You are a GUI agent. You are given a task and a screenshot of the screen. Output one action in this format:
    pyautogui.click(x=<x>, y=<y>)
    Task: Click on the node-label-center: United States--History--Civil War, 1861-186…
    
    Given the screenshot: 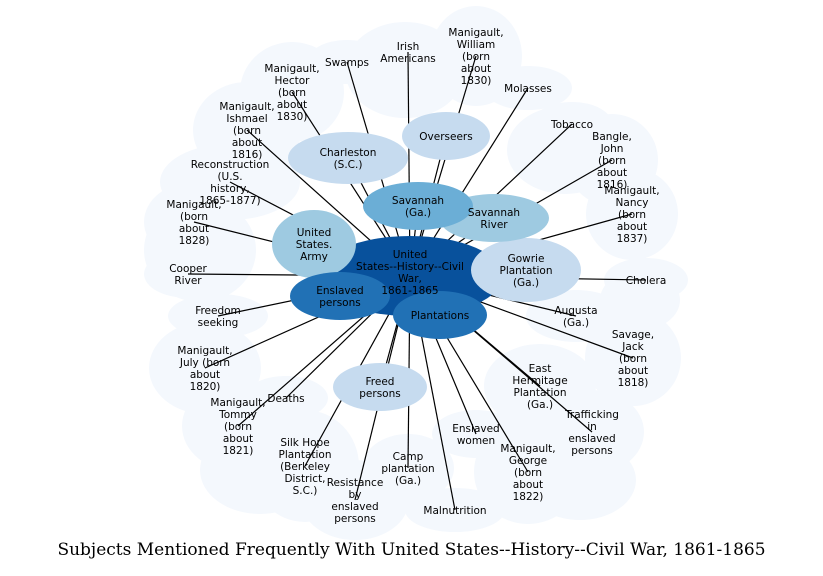 What is the action you would take?
    pyautogui.click(x=410, y=273)
    